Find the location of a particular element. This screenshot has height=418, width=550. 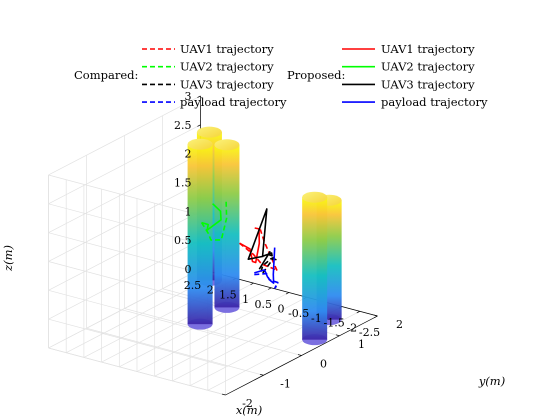

legend-entry-compared: UAV3 trajectory is located at coordinates (227, 84).